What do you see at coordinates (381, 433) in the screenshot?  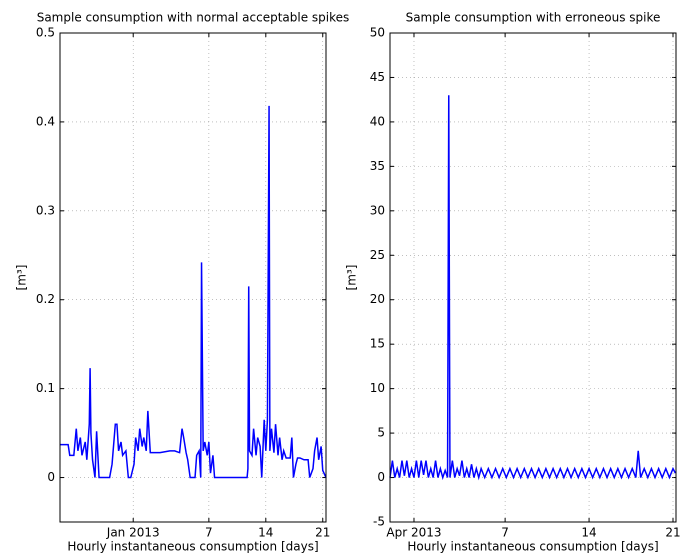 I see `y-tick-label: 5` at bounding box center [381, 433].